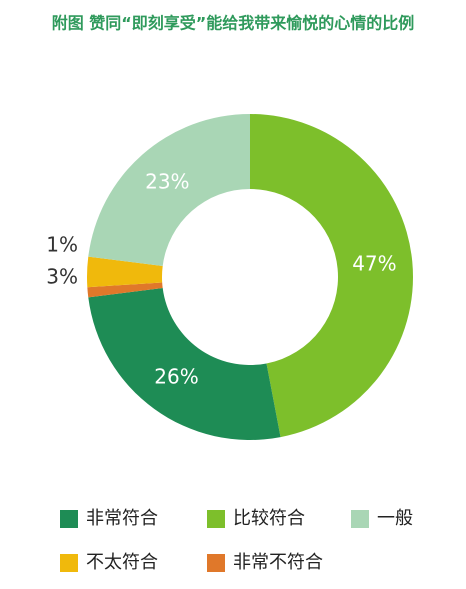 The image size is (466, 589). Describe the element at coordinates (374, 264) in the screenshot. I see `slice-label: 47%` at that location.